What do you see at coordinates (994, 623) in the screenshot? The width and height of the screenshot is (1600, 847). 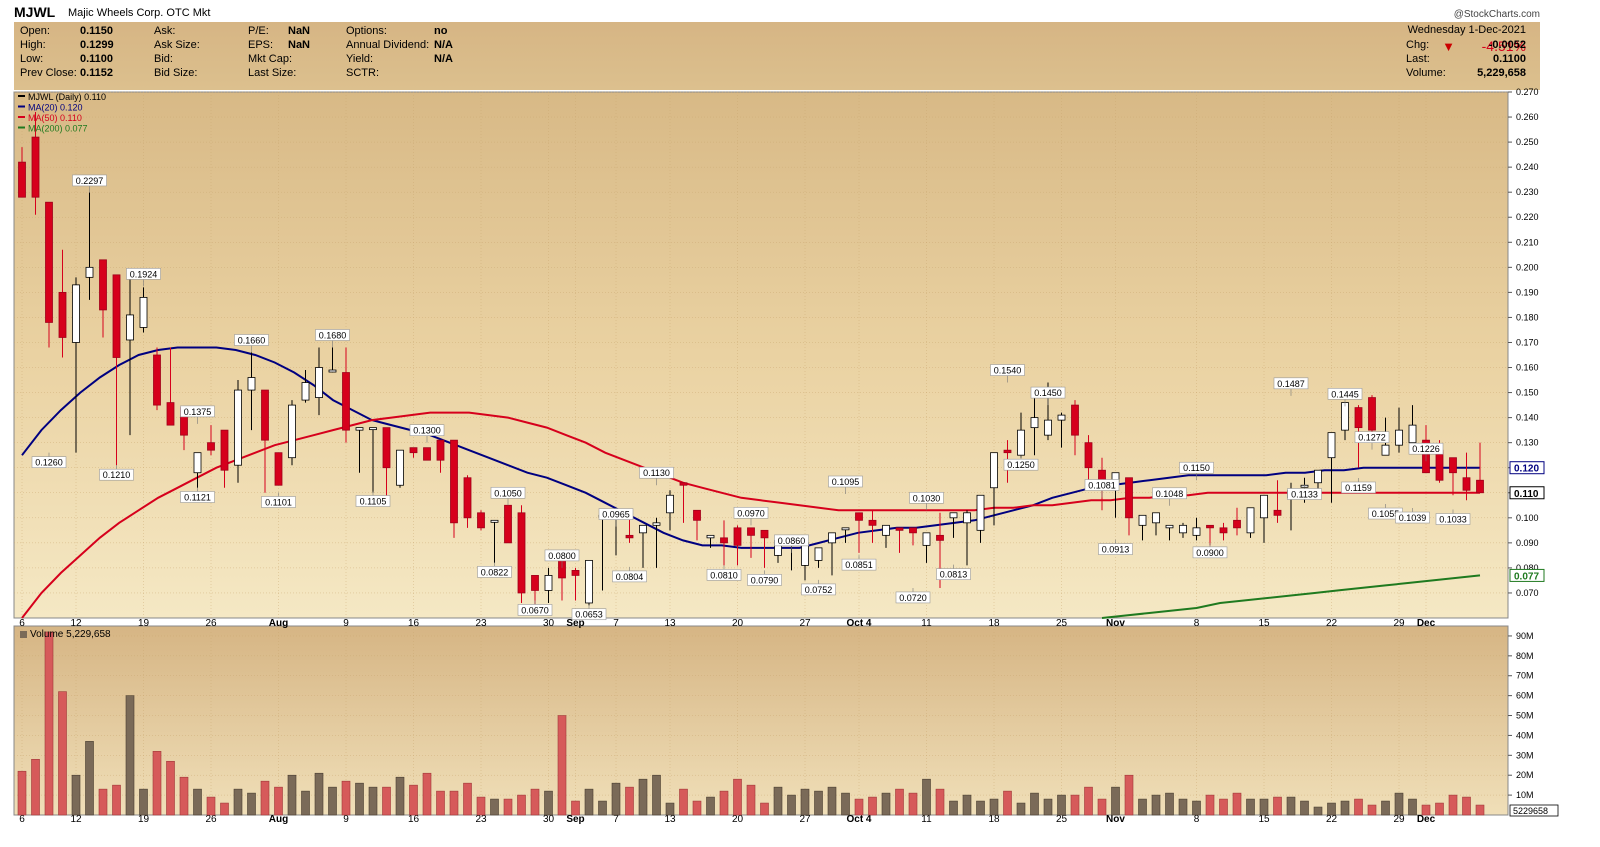 I see `time-tick-label: 18` at bounding box center [994, 623].